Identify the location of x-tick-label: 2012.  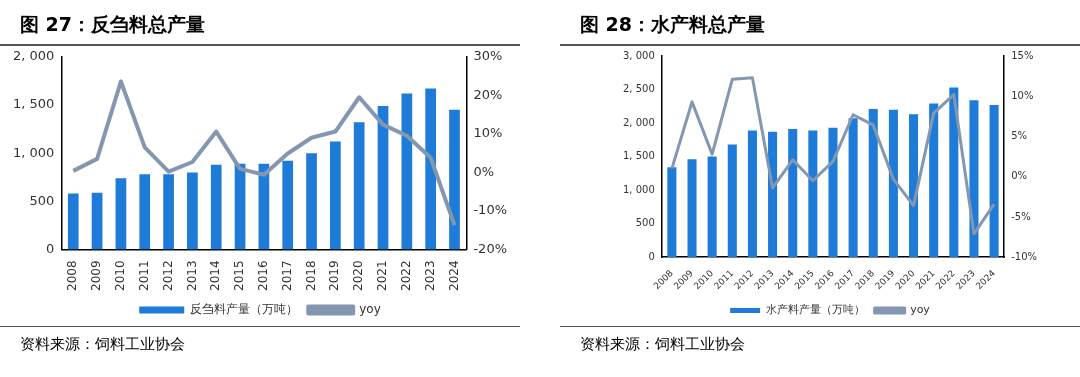
(167, 276).